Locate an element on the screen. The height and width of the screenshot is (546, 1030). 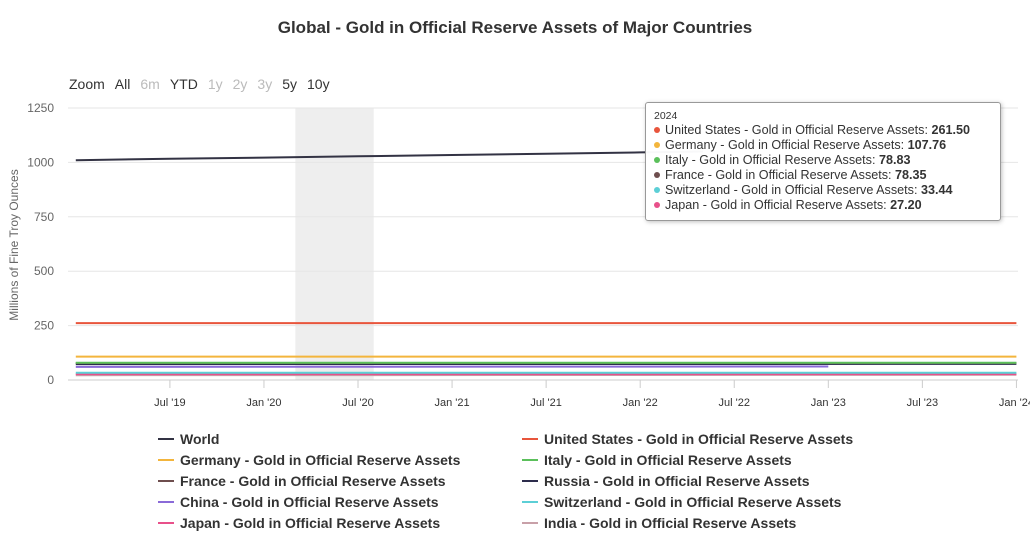
y-tick-label: 0 is located at coordinates (50, 380).